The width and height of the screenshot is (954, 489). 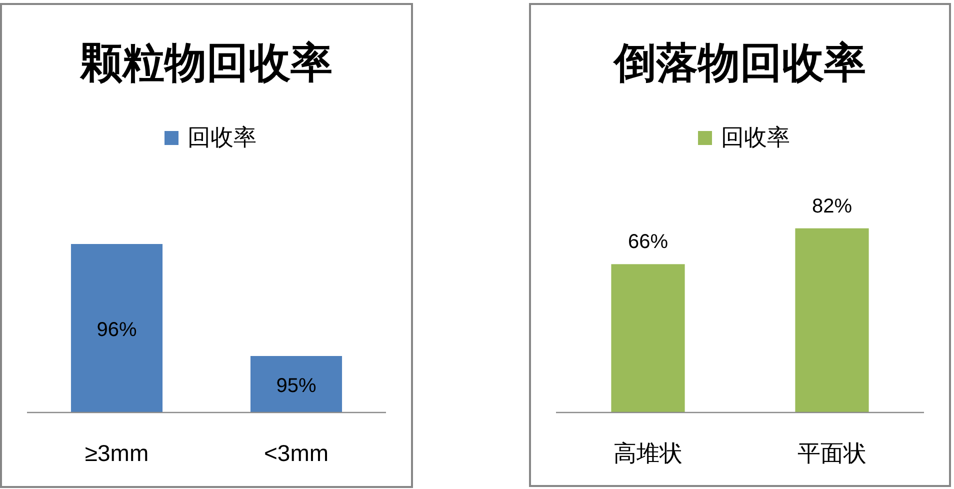 What do you see at coordinates (206, 62) in the screenshot?
I see `title: 颗粒物回收率` at bounding box center [206, 62].